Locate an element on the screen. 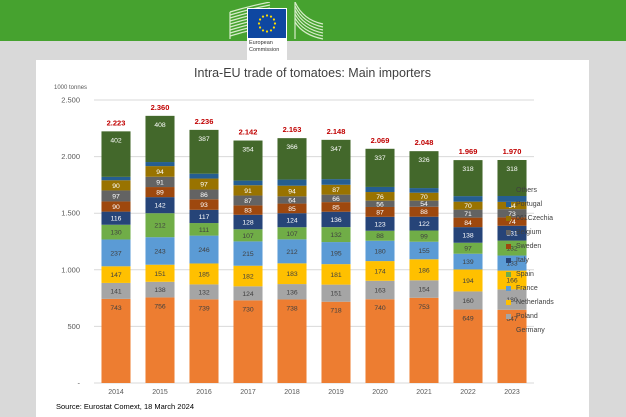 The image size is (626, 417). y-tick-label: 1.000 is located at coordinates (70, 269).